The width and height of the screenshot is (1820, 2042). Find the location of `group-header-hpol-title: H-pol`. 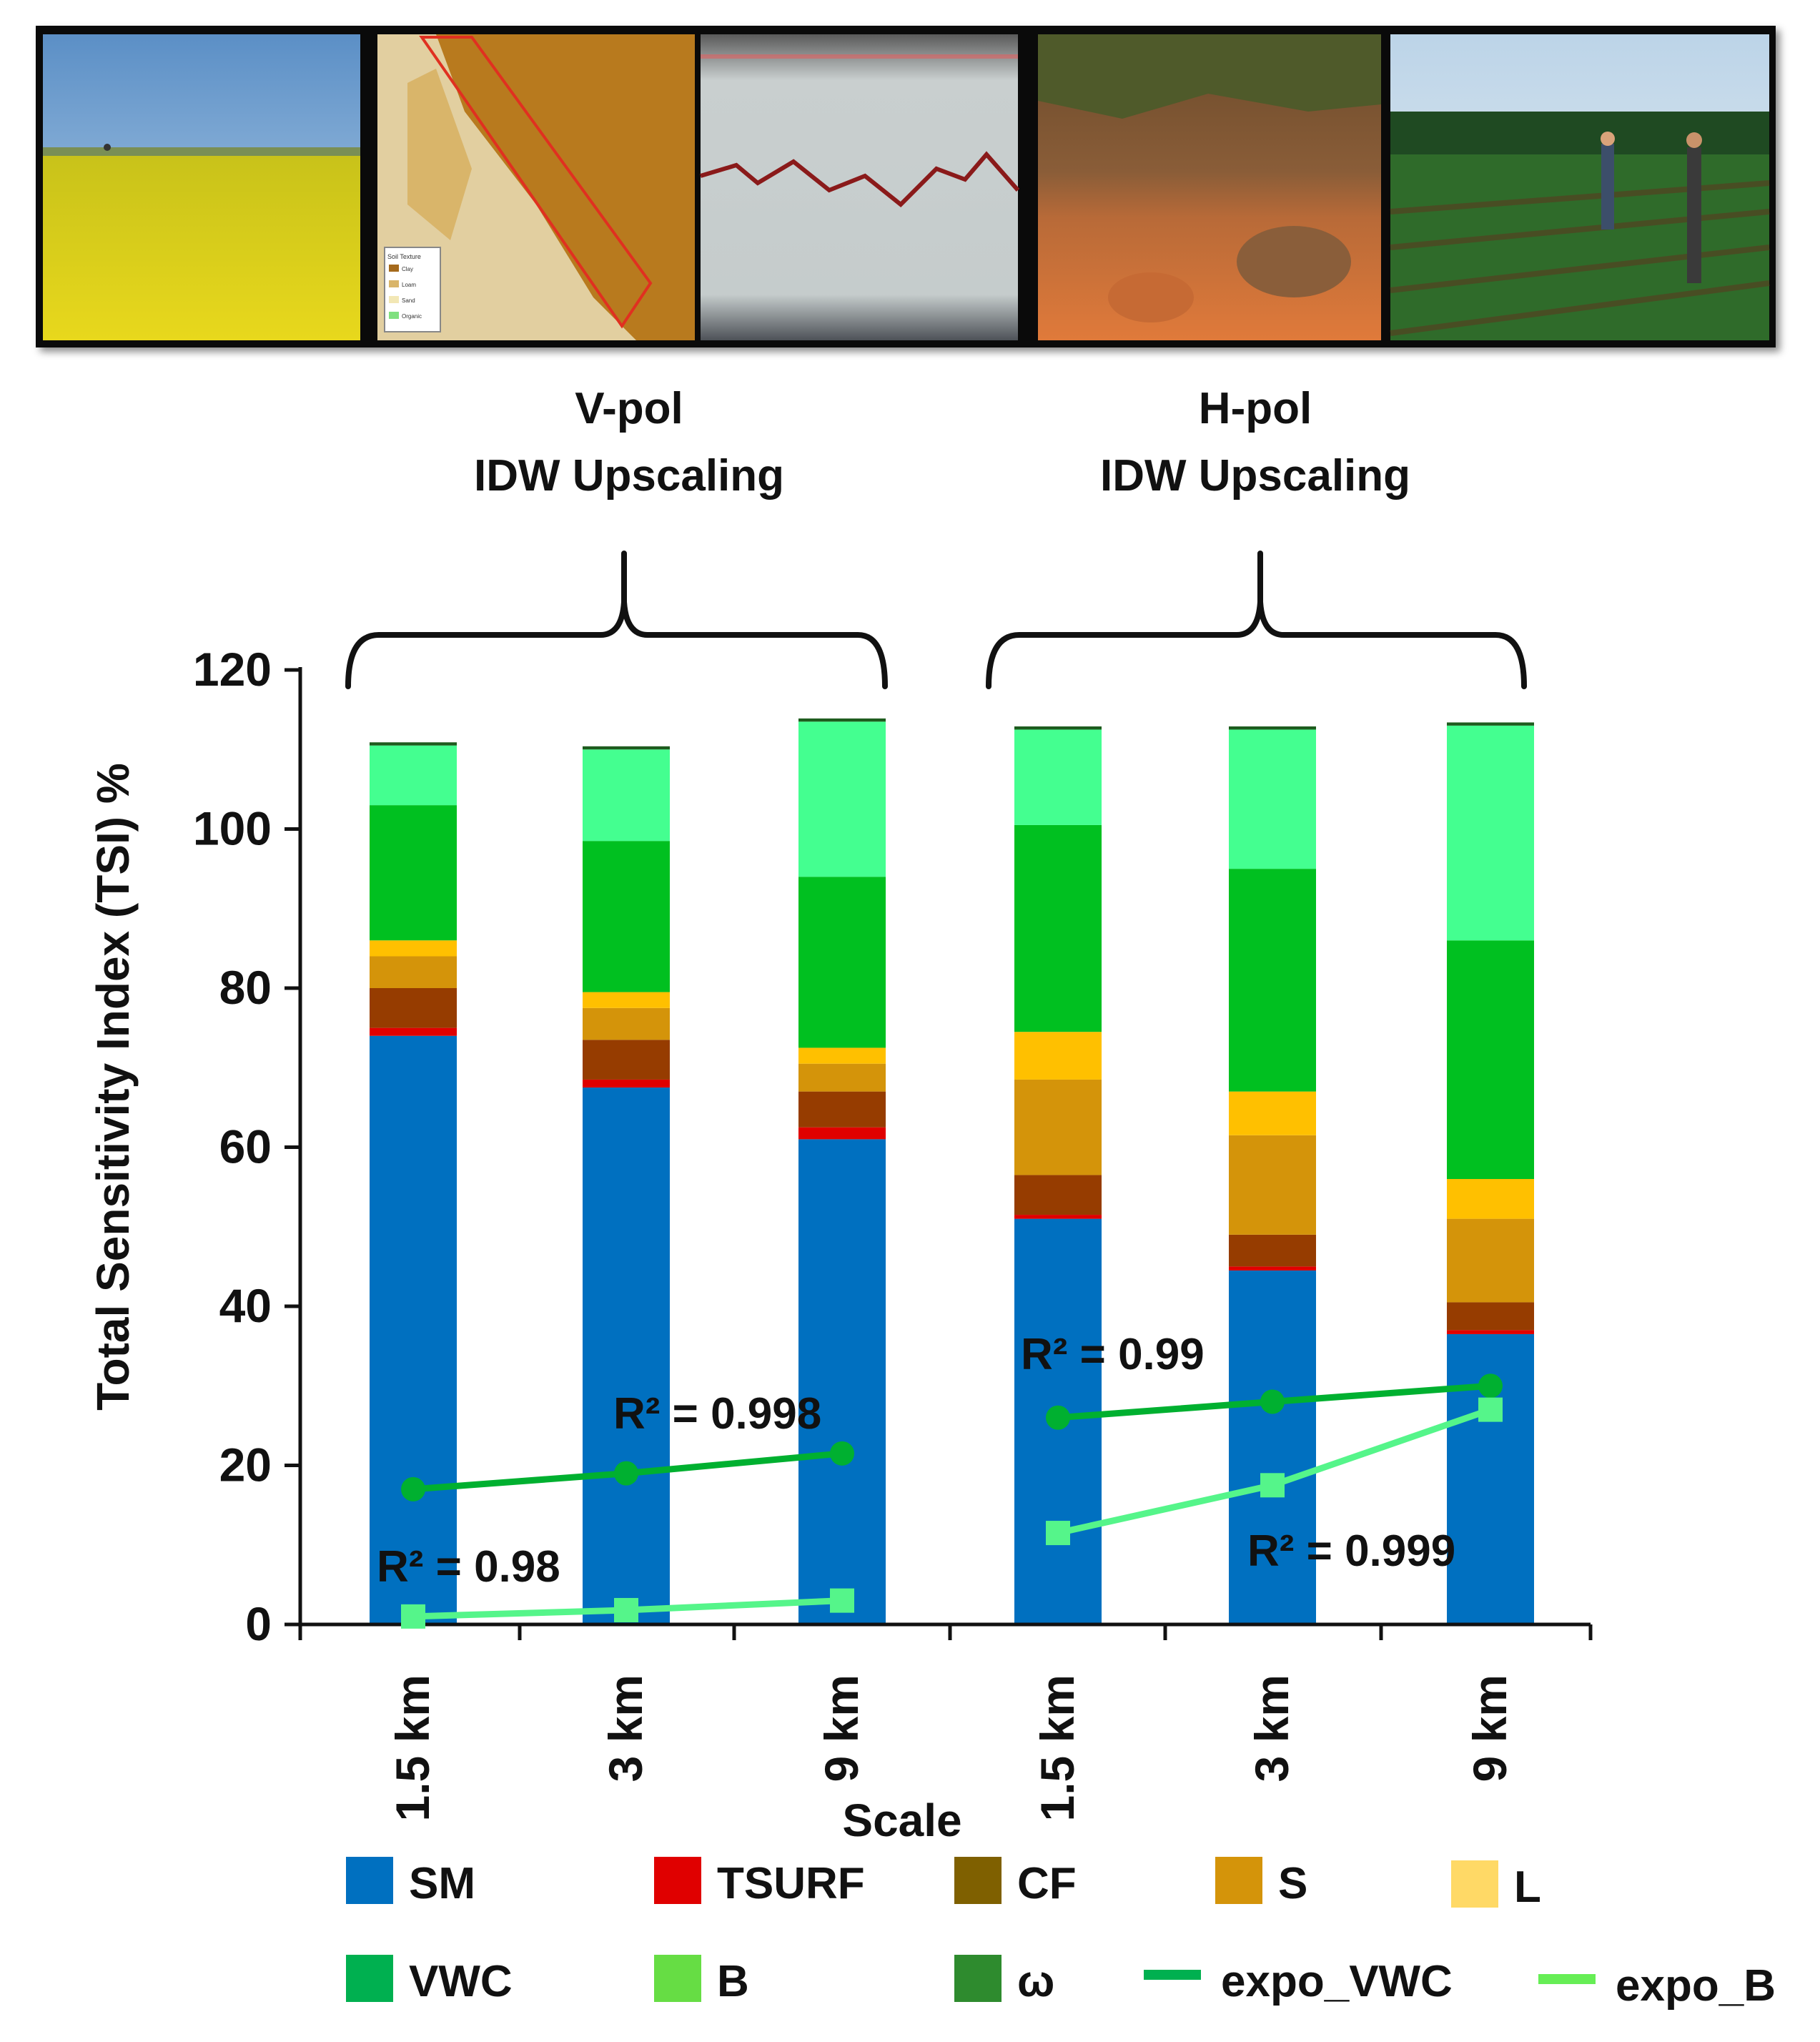

group-header-hpol-title: H-pol is located at coordinates (1255, 408).